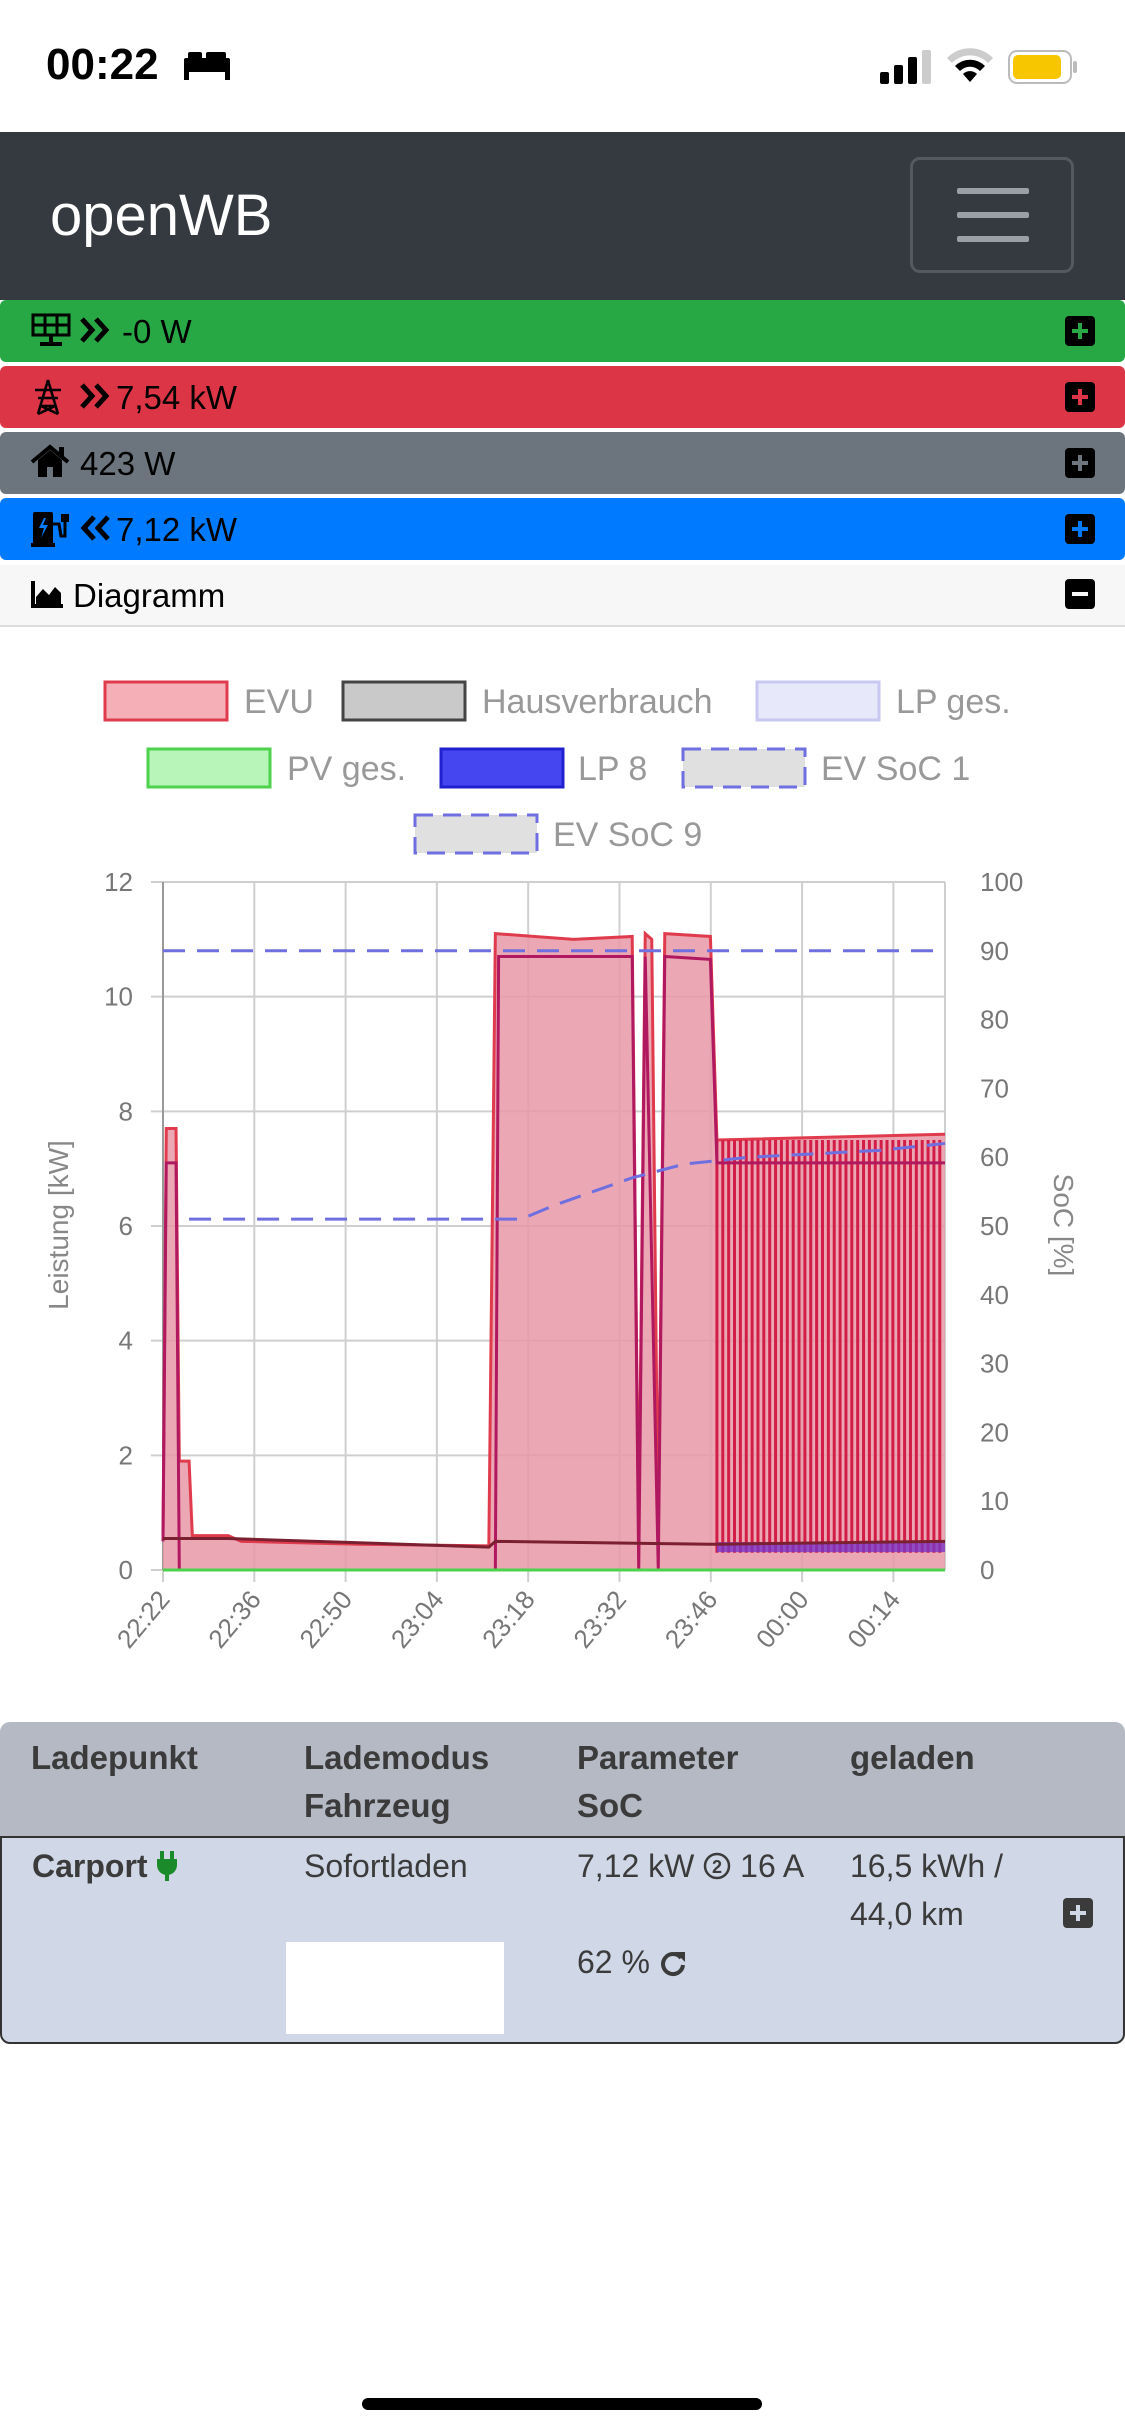 Image resolution: width=1125 pixels, height=2436 pixels. I want to click on chargepoint-name: Carport, so click(105, 1866).